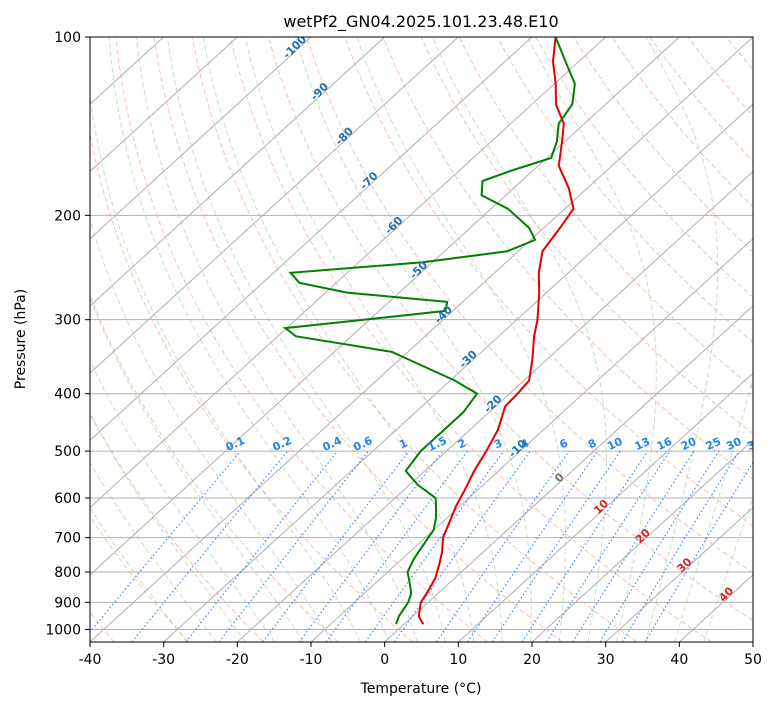 This screenshot has height=708, width=775. Describe the element at coordinates (311, 660) in the screenshot. I see `x-tick-label: -10` at that location.